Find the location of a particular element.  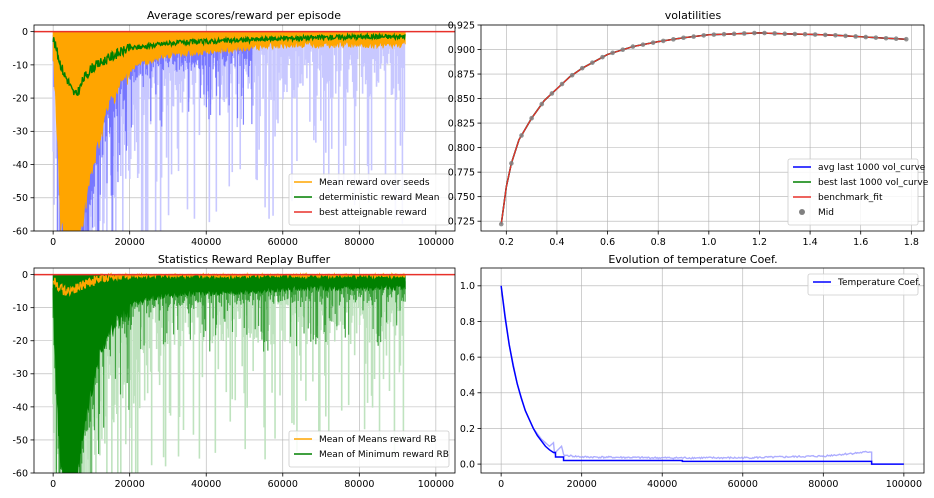

legend-marker is located at coordinates (802, 212).